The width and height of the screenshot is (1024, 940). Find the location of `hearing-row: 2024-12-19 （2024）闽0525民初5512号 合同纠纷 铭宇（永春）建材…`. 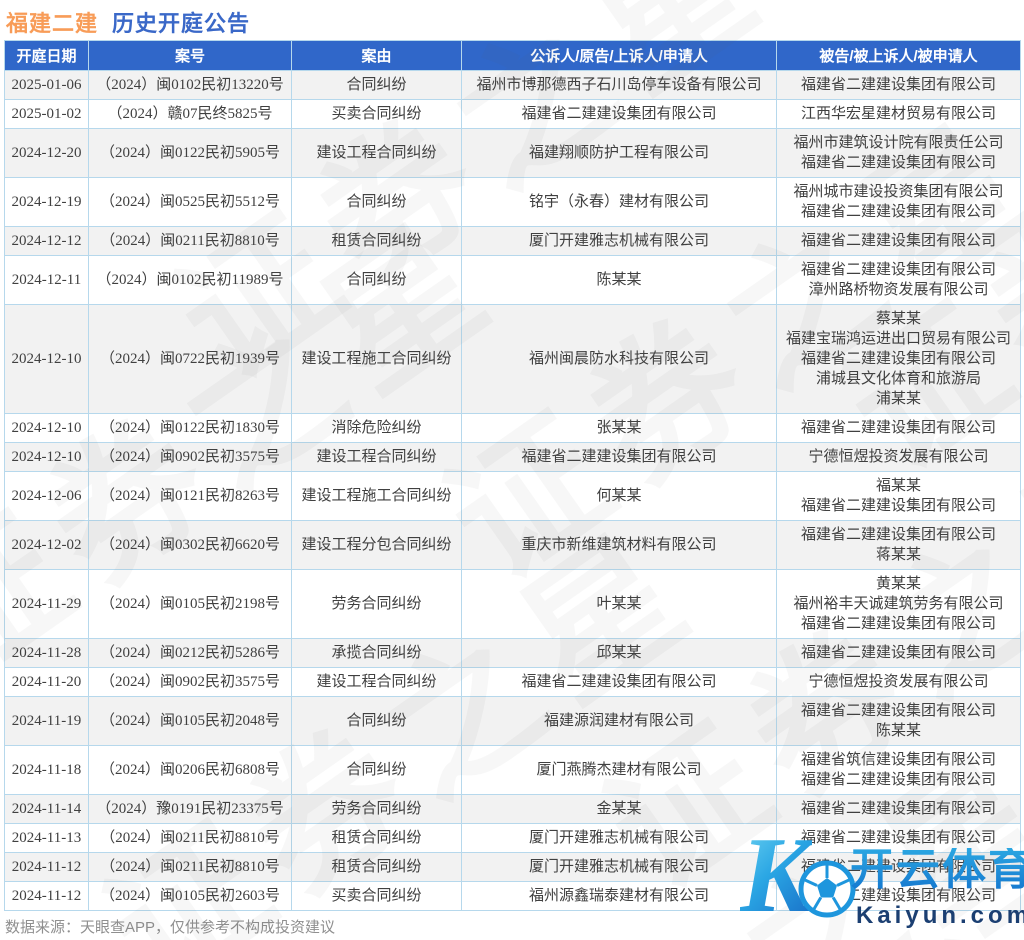

hearing-row: 2024-12-19 （2024）闽0525民初5512号 合同纠纷 铭宇（永春）建材… is located at coordinates (512, 202).